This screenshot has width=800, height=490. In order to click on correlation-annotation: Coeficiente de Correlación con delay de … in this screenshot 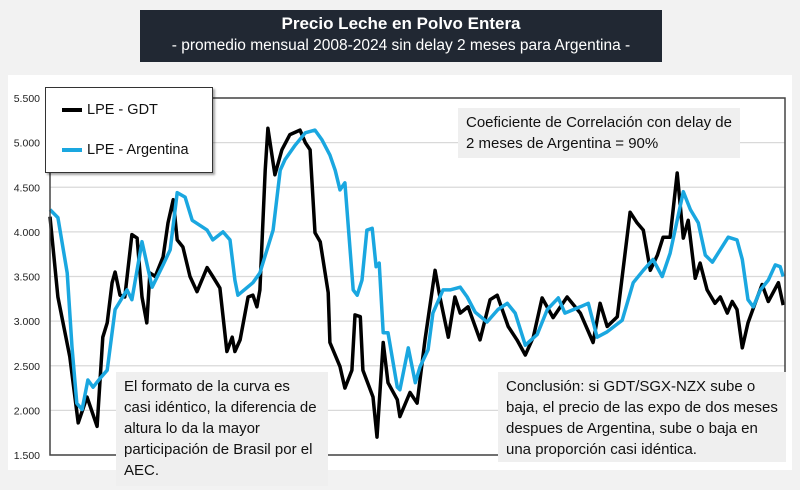, I will do `click(599, 133)`.